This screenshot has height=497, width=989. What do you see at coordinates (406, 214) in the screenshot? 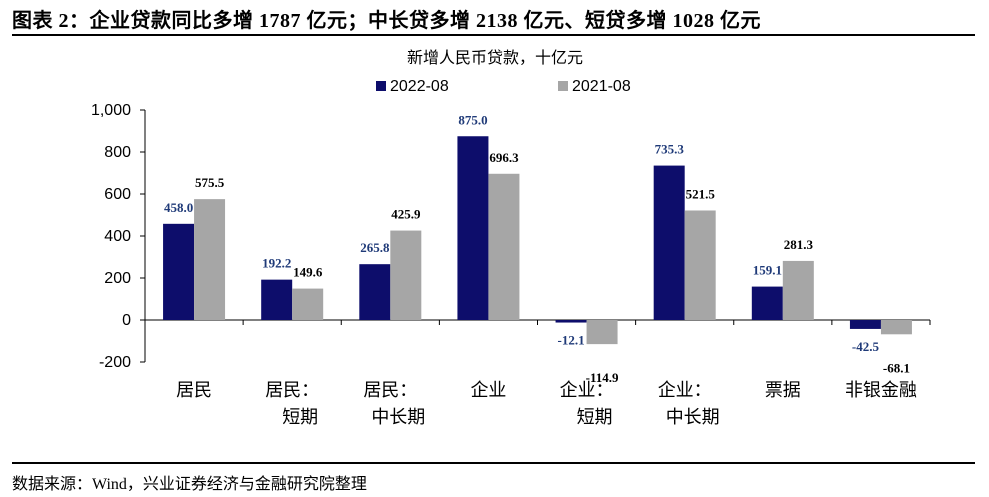
I see `data-label-2021-08-2: 425.9` at bounding box center [406, 214].